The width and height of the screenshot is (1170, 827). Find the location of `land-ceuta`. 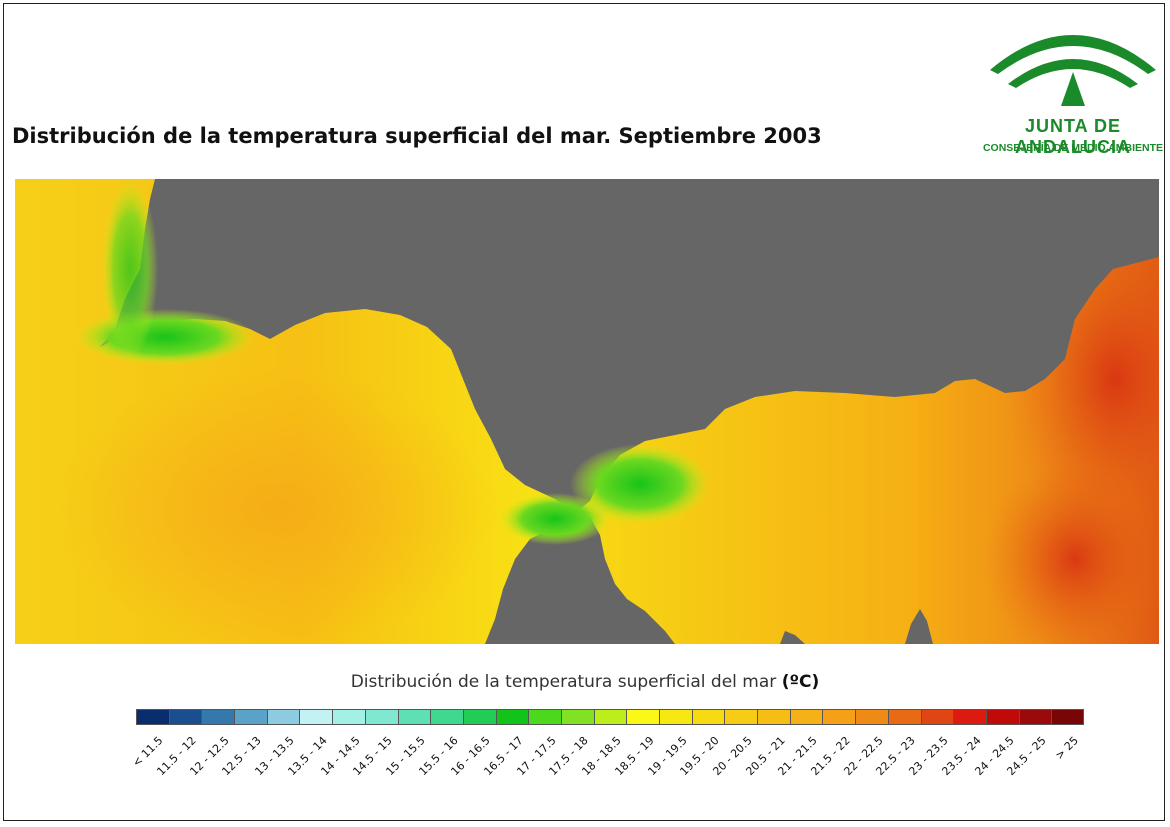

land-ceuta is located at coordinates (792, 637).